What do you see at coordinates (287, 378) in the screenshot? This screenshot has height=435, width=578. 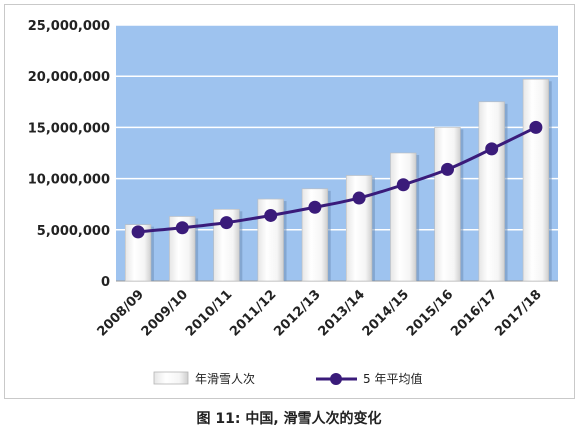 I see `legend: 年滑雪人次 5 年平均值` at bounding box center [287, 378].